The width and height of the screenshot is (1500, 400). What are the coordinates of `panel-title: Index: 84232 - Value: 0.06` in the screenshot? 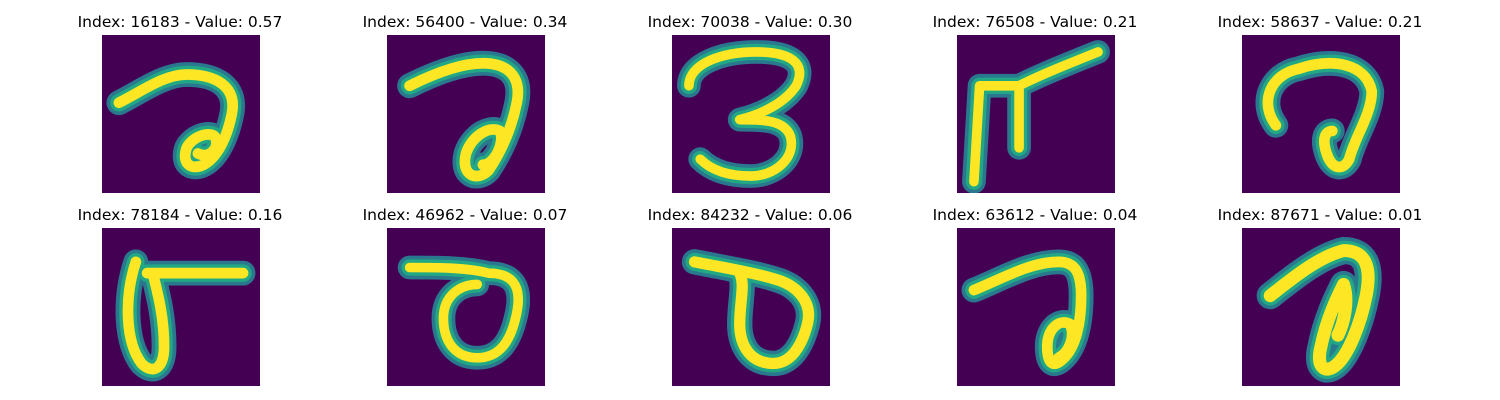 It's located at (750, 215).